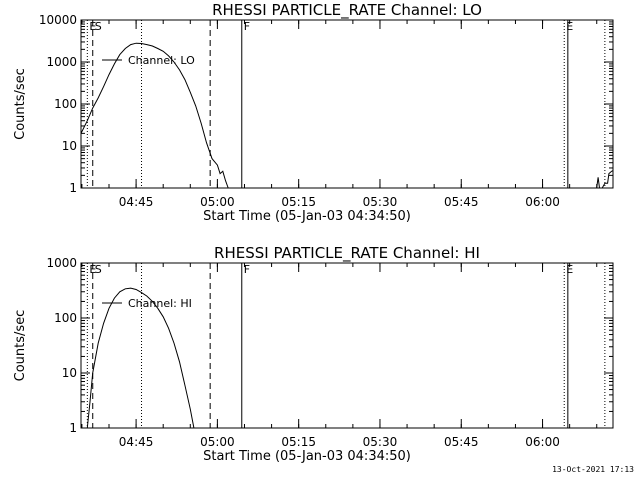 The width and height of the screenshot is (640, 480). What do you see at coordinates (347, 253) in the screenshot?
I see `chart-title: RHESSI PARTICLE_RATE Channel: HI` at bounding box center [347, 253].